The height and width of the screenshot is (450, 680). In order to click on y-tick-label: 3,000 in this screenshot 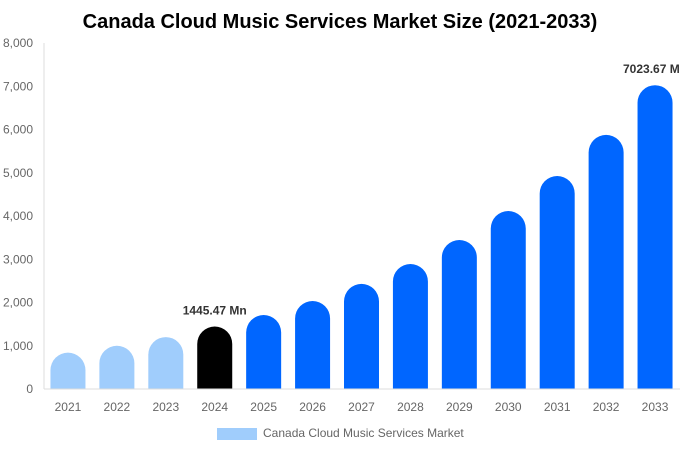, I will do `click(18, 259)`.